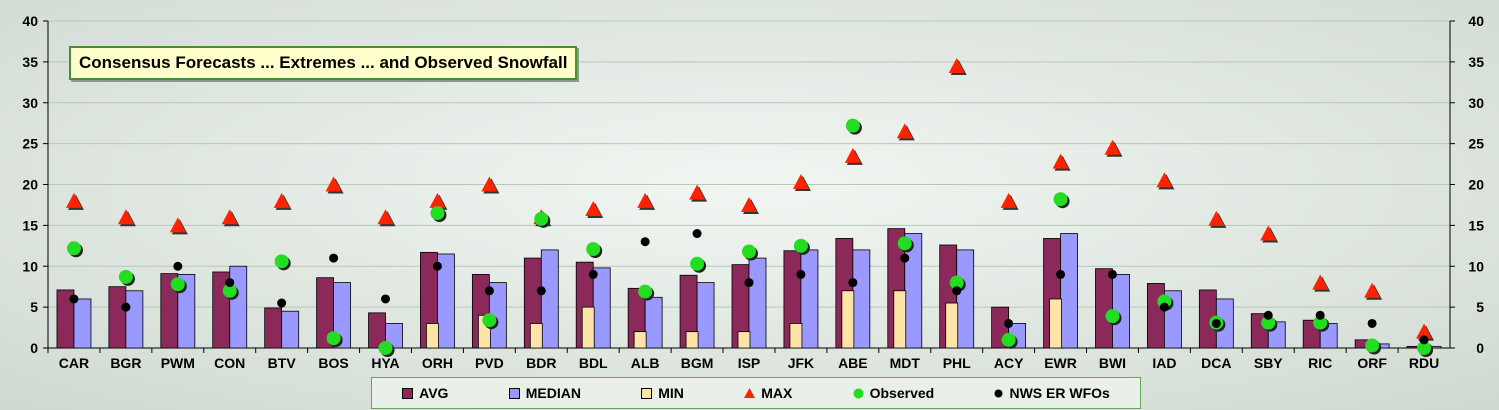 This screenshot has width=1499, height=410. Describe the element at coordinates (489, 184) in the screenshot. I see `max-marker-pvd` at that location.